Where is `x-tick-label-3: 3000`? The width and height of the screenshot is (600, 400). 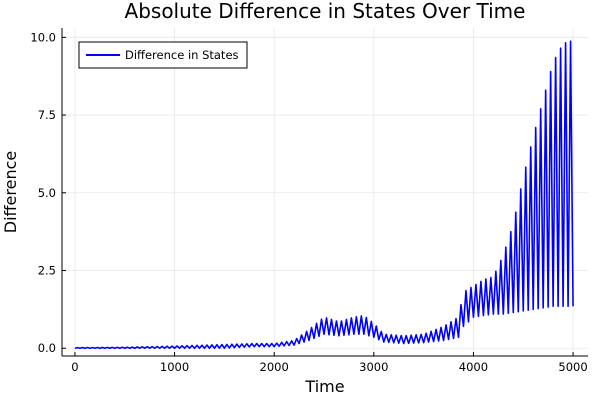 x-tick-label-3: 3000 is located at coordinates (373, 367).